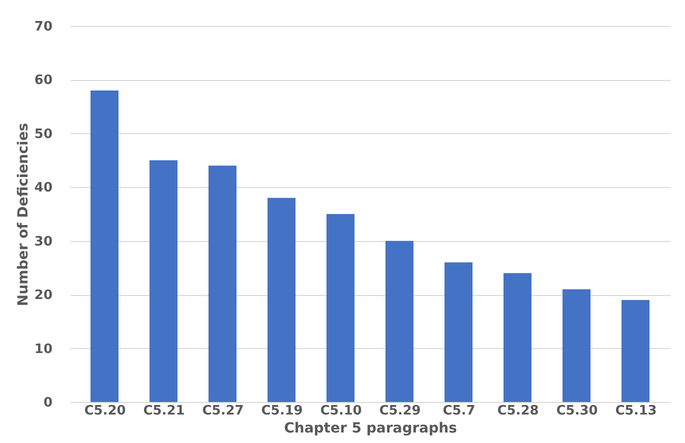 The image size is (685, 443). Describe the element at coordinates (518, 411) in the screenshot. I see `x-tick-label: C5.28` at that location.